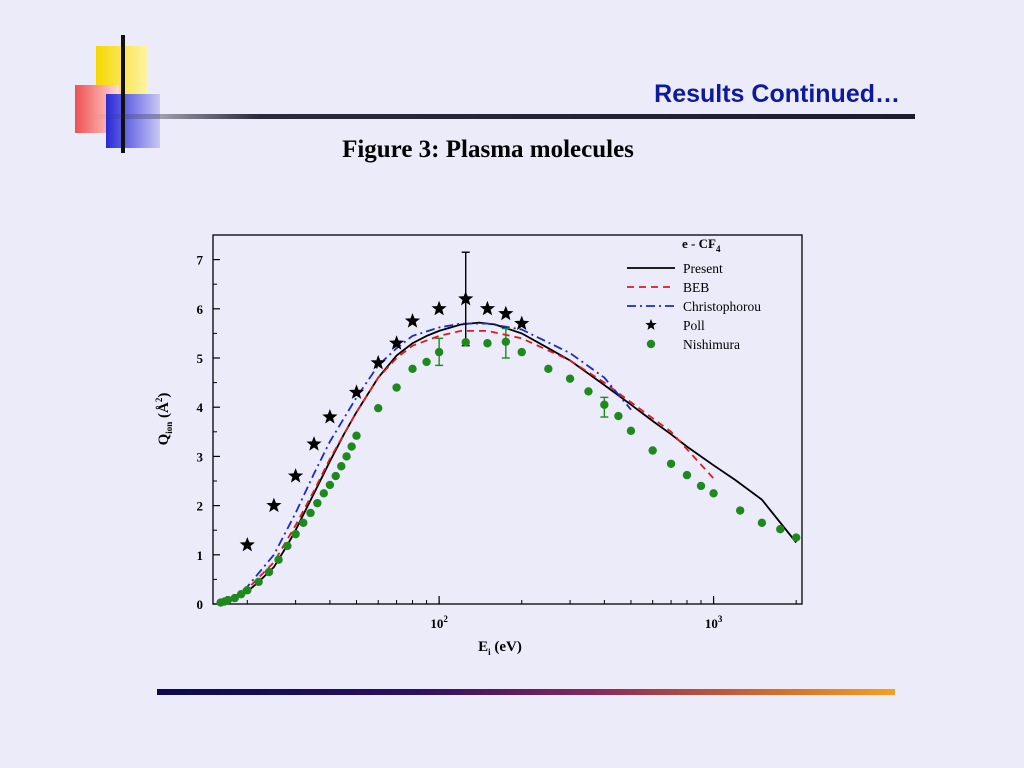 The image size is (1024, 768). What do you see at coordinates (123, 94) in the screenshot?
I see `logo-vertical-line` at bounding box center [123, 94].